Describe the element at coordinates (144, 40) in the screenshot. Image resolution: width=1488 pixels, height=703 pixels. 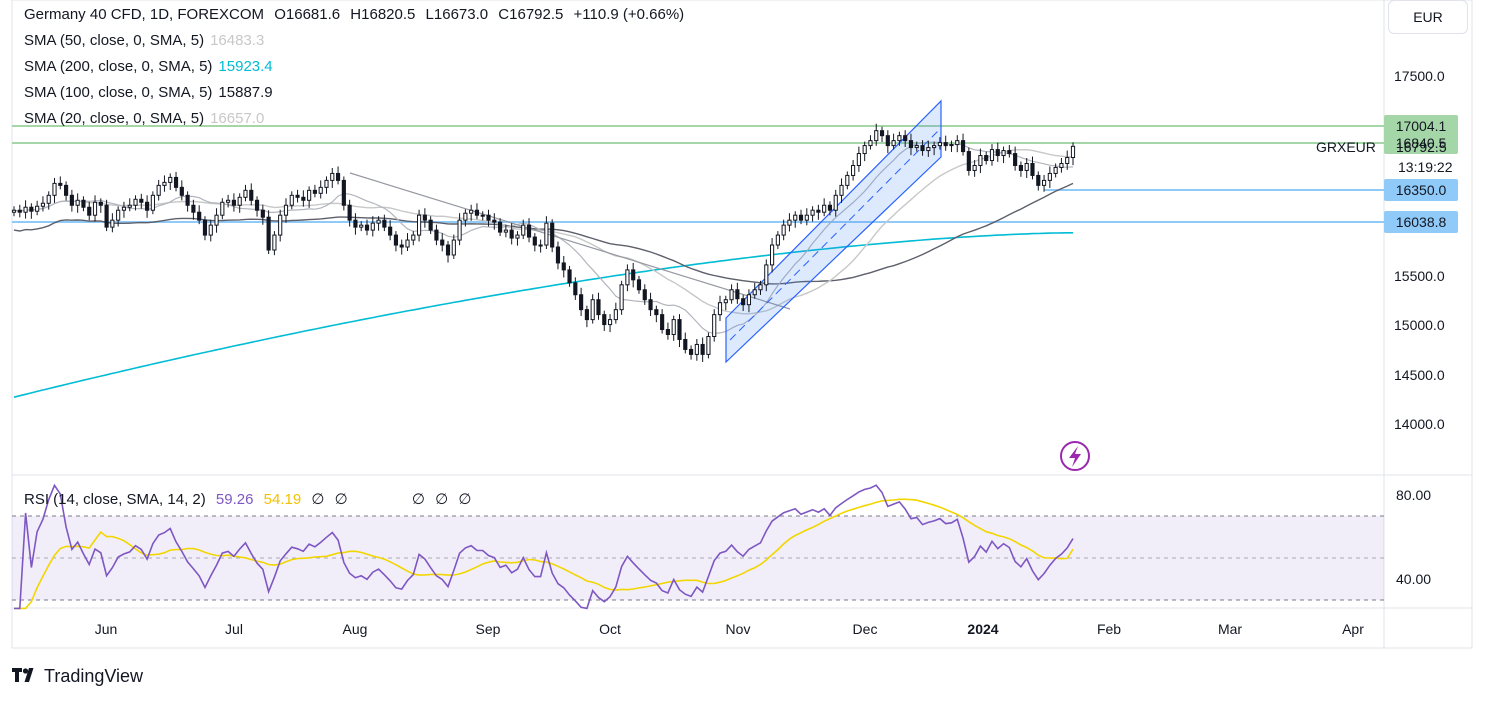
I see `sma50-legend: SMA (50, close, 0, SMA, 5) 16483.3` at that location.